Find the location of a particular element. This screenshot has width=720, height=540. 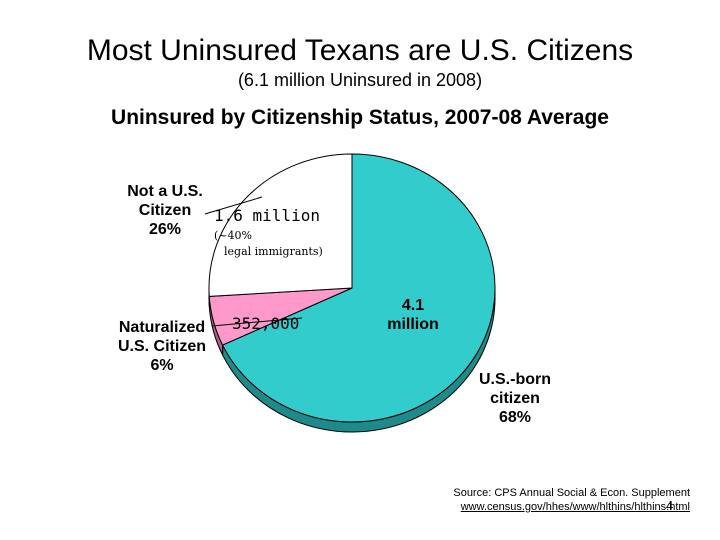

label-us-born-line2: citizen is located at coordinates (515, 398).